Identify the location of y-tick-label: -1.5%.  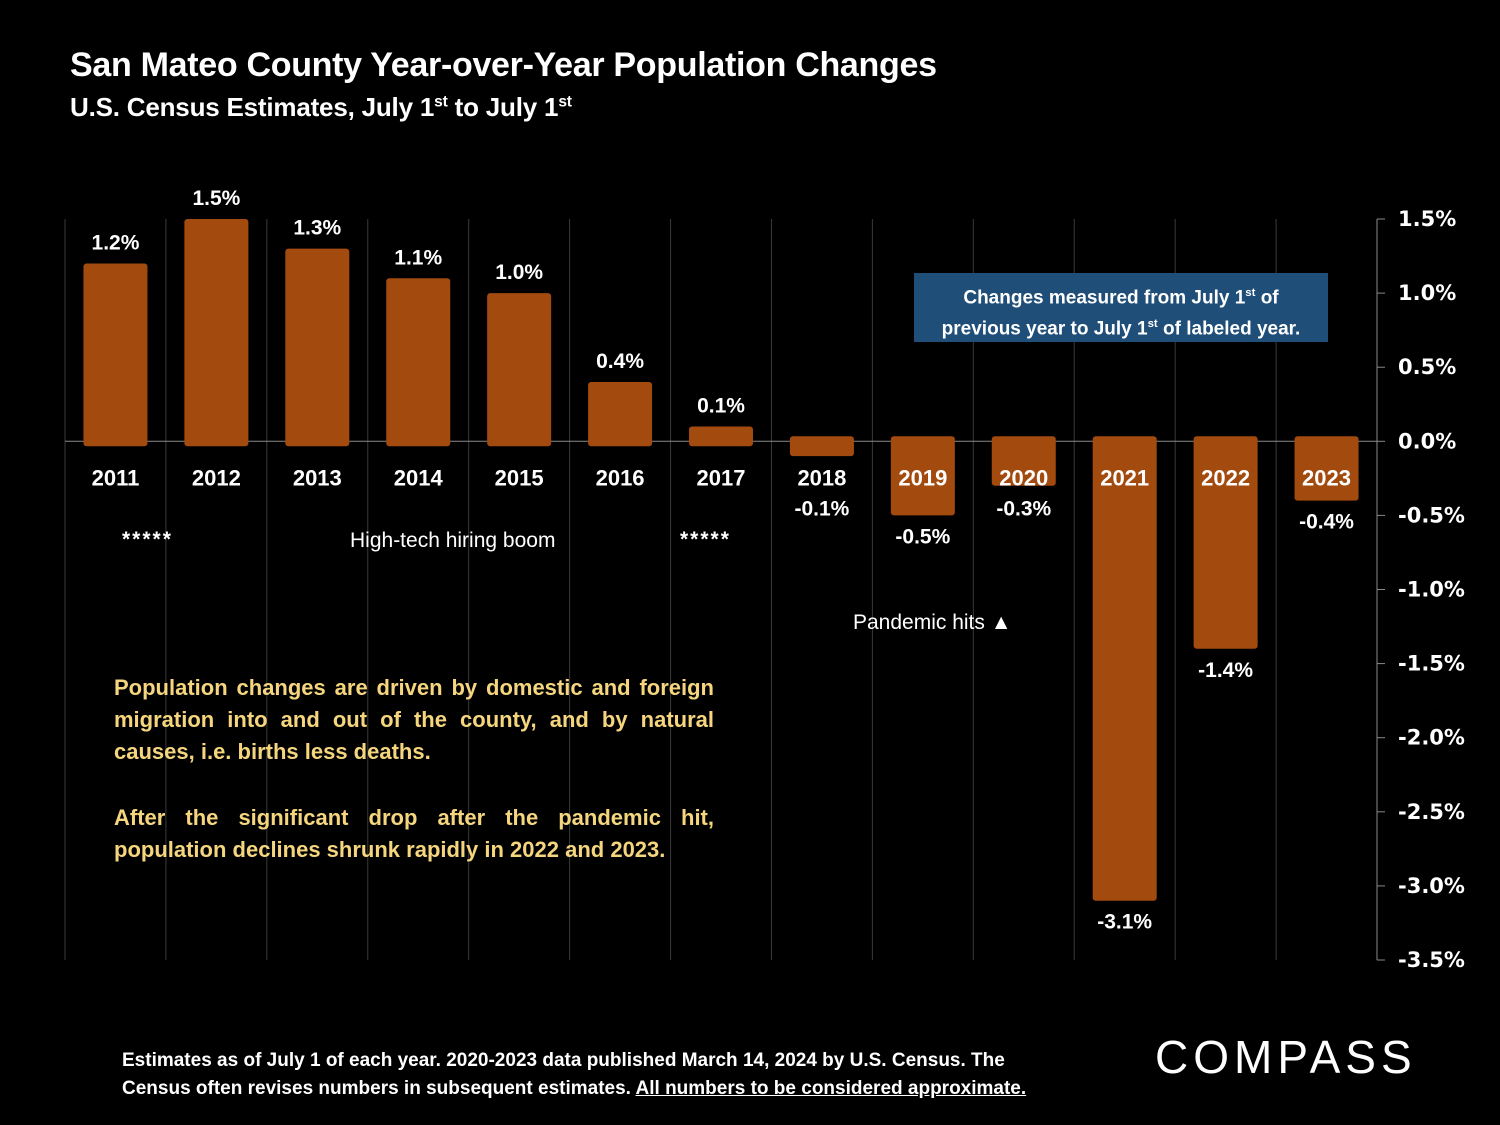
(1431, 664).